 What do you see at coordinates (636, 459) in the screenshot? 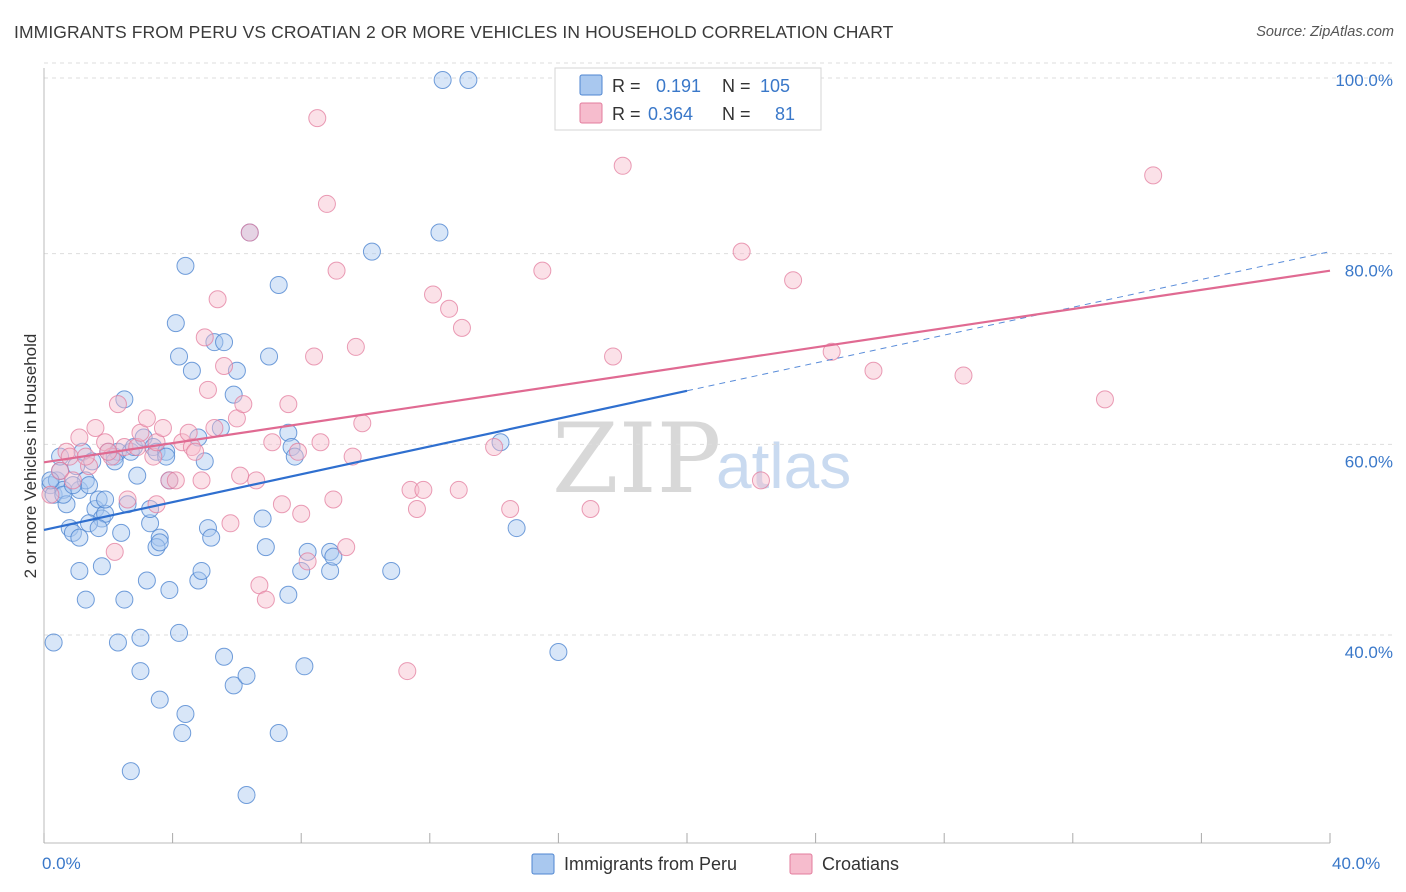
I see `watermark-zip: ZIP` at bounding box center [636, 459].